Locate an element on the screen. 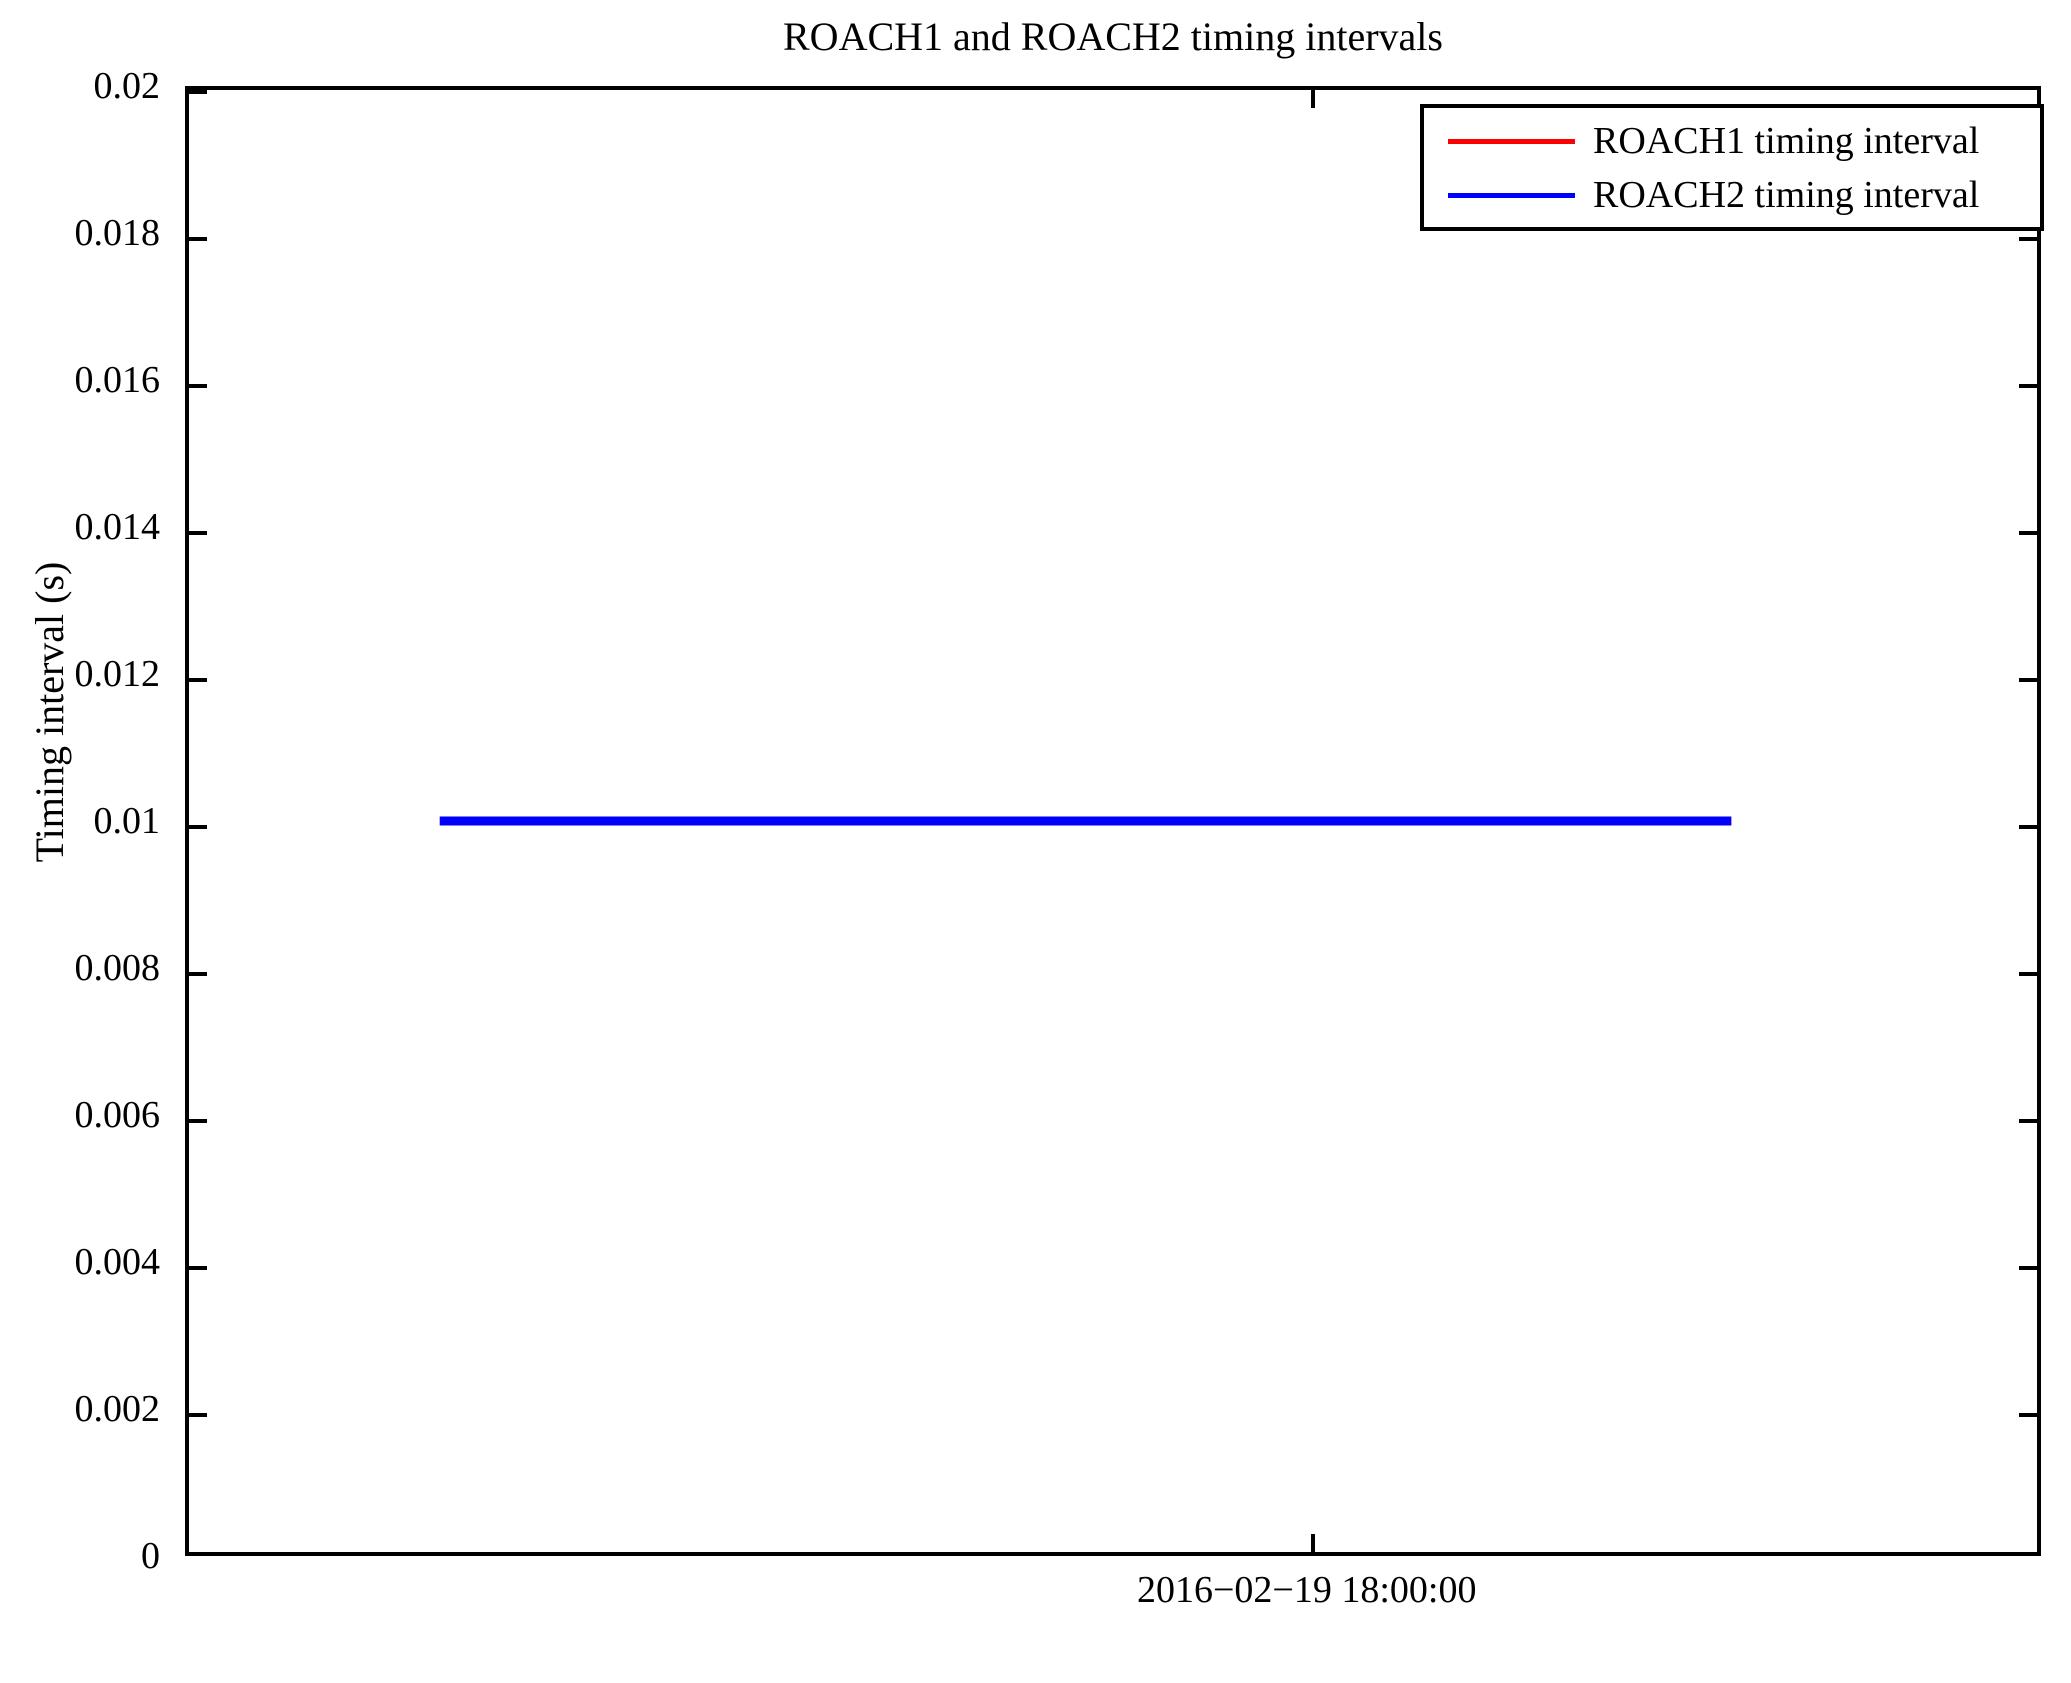 Image resolution: width=2071 pixels, height=1683 pixels. y-tick-mark-right-0.004 is located at coordinates (2028, 1268).